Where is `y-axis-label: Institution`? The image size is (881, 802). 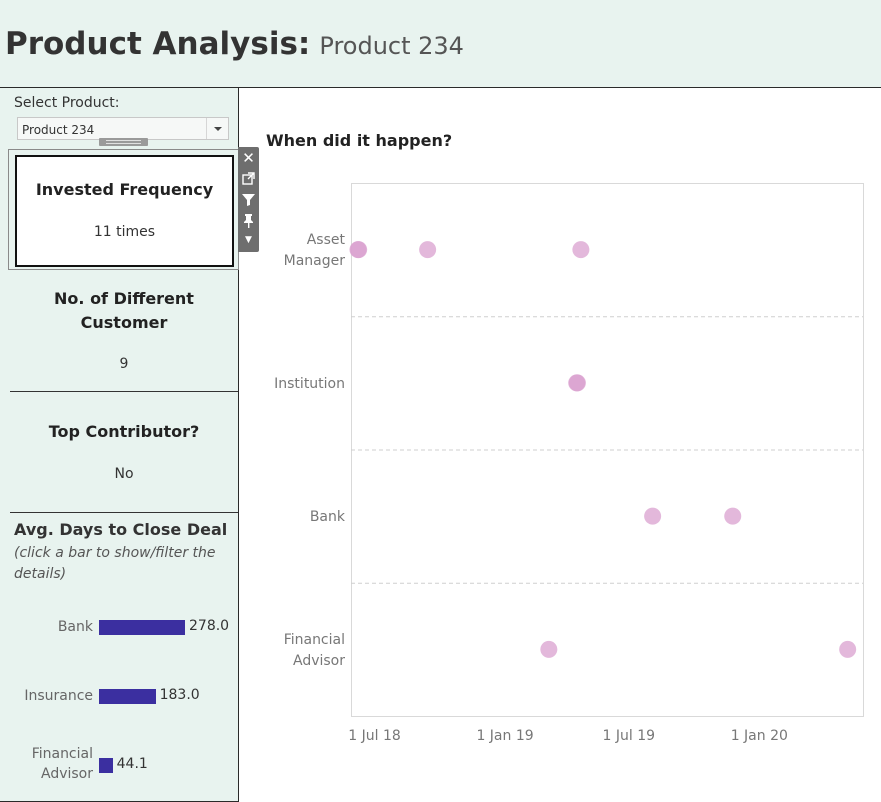
y-axis-label: Institution is located at coordinates (309, 384).